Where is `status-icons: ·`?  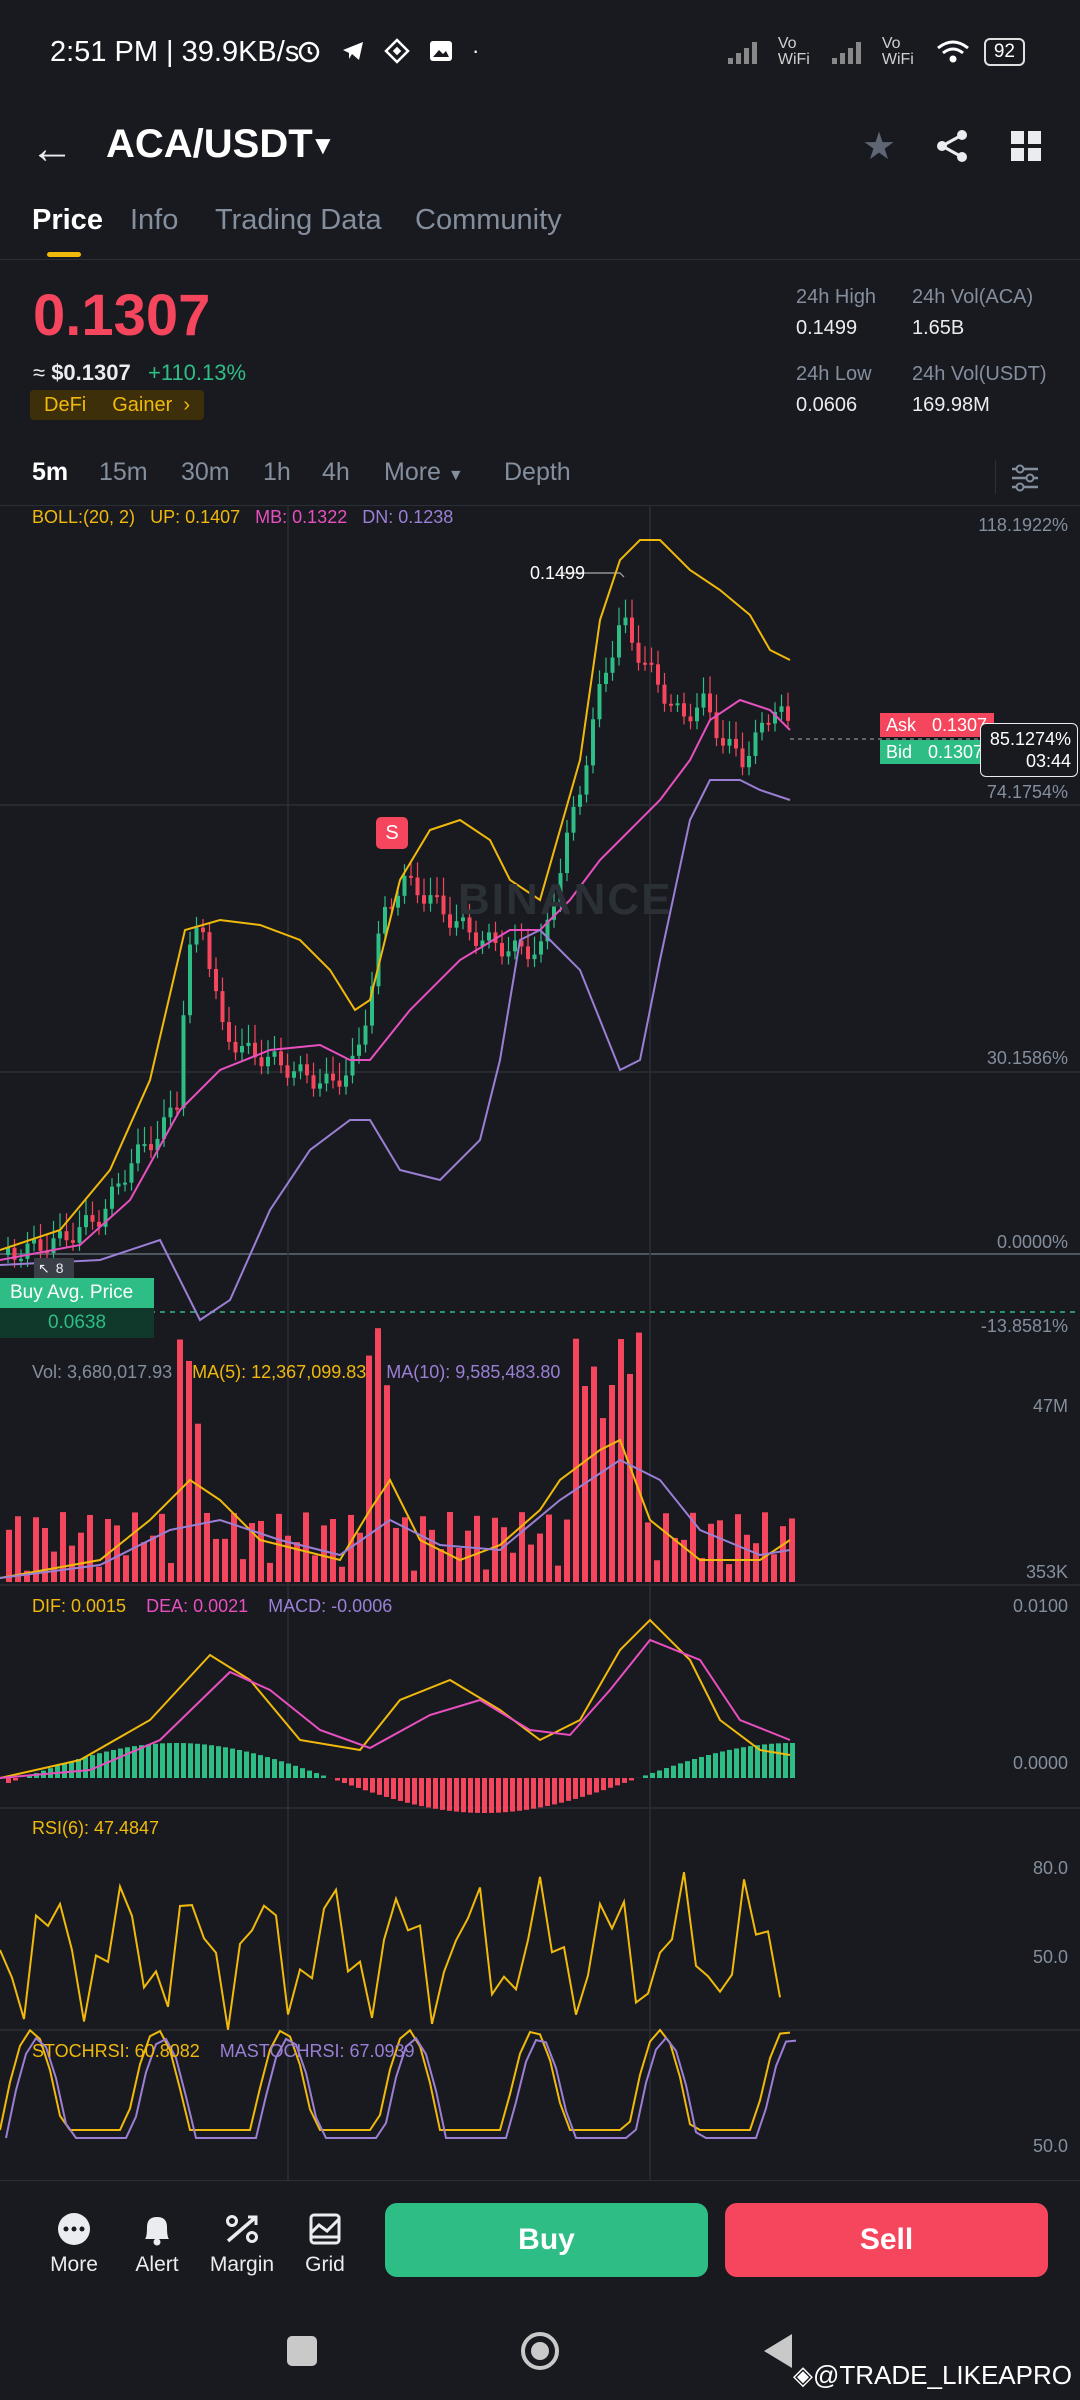 status-icons: · is located at coordinates (387, 51).